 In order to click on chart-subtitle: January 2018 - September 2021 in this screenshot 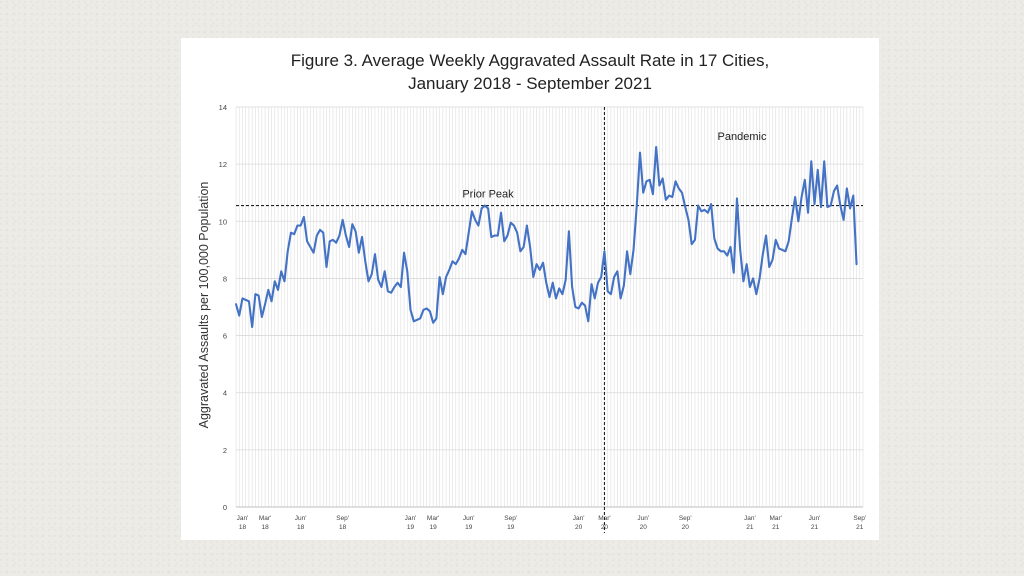, I will do `click(530, 83)`.